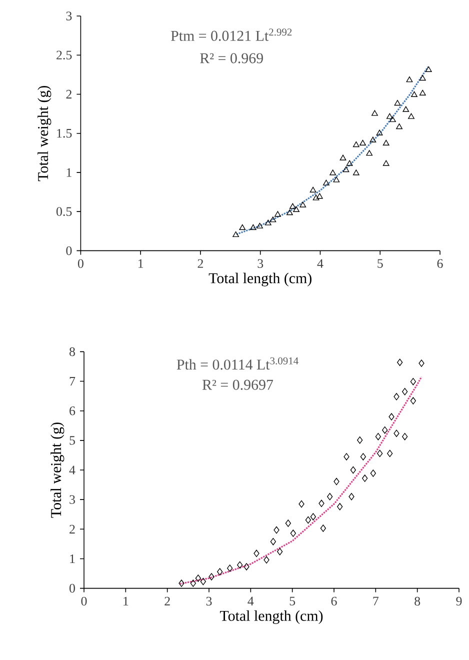  Describe the element at coordinates (231, 34) in the screenshot. I see `annotation: Ptm = 0.0121 Lt$^{2.992}$` at that location.